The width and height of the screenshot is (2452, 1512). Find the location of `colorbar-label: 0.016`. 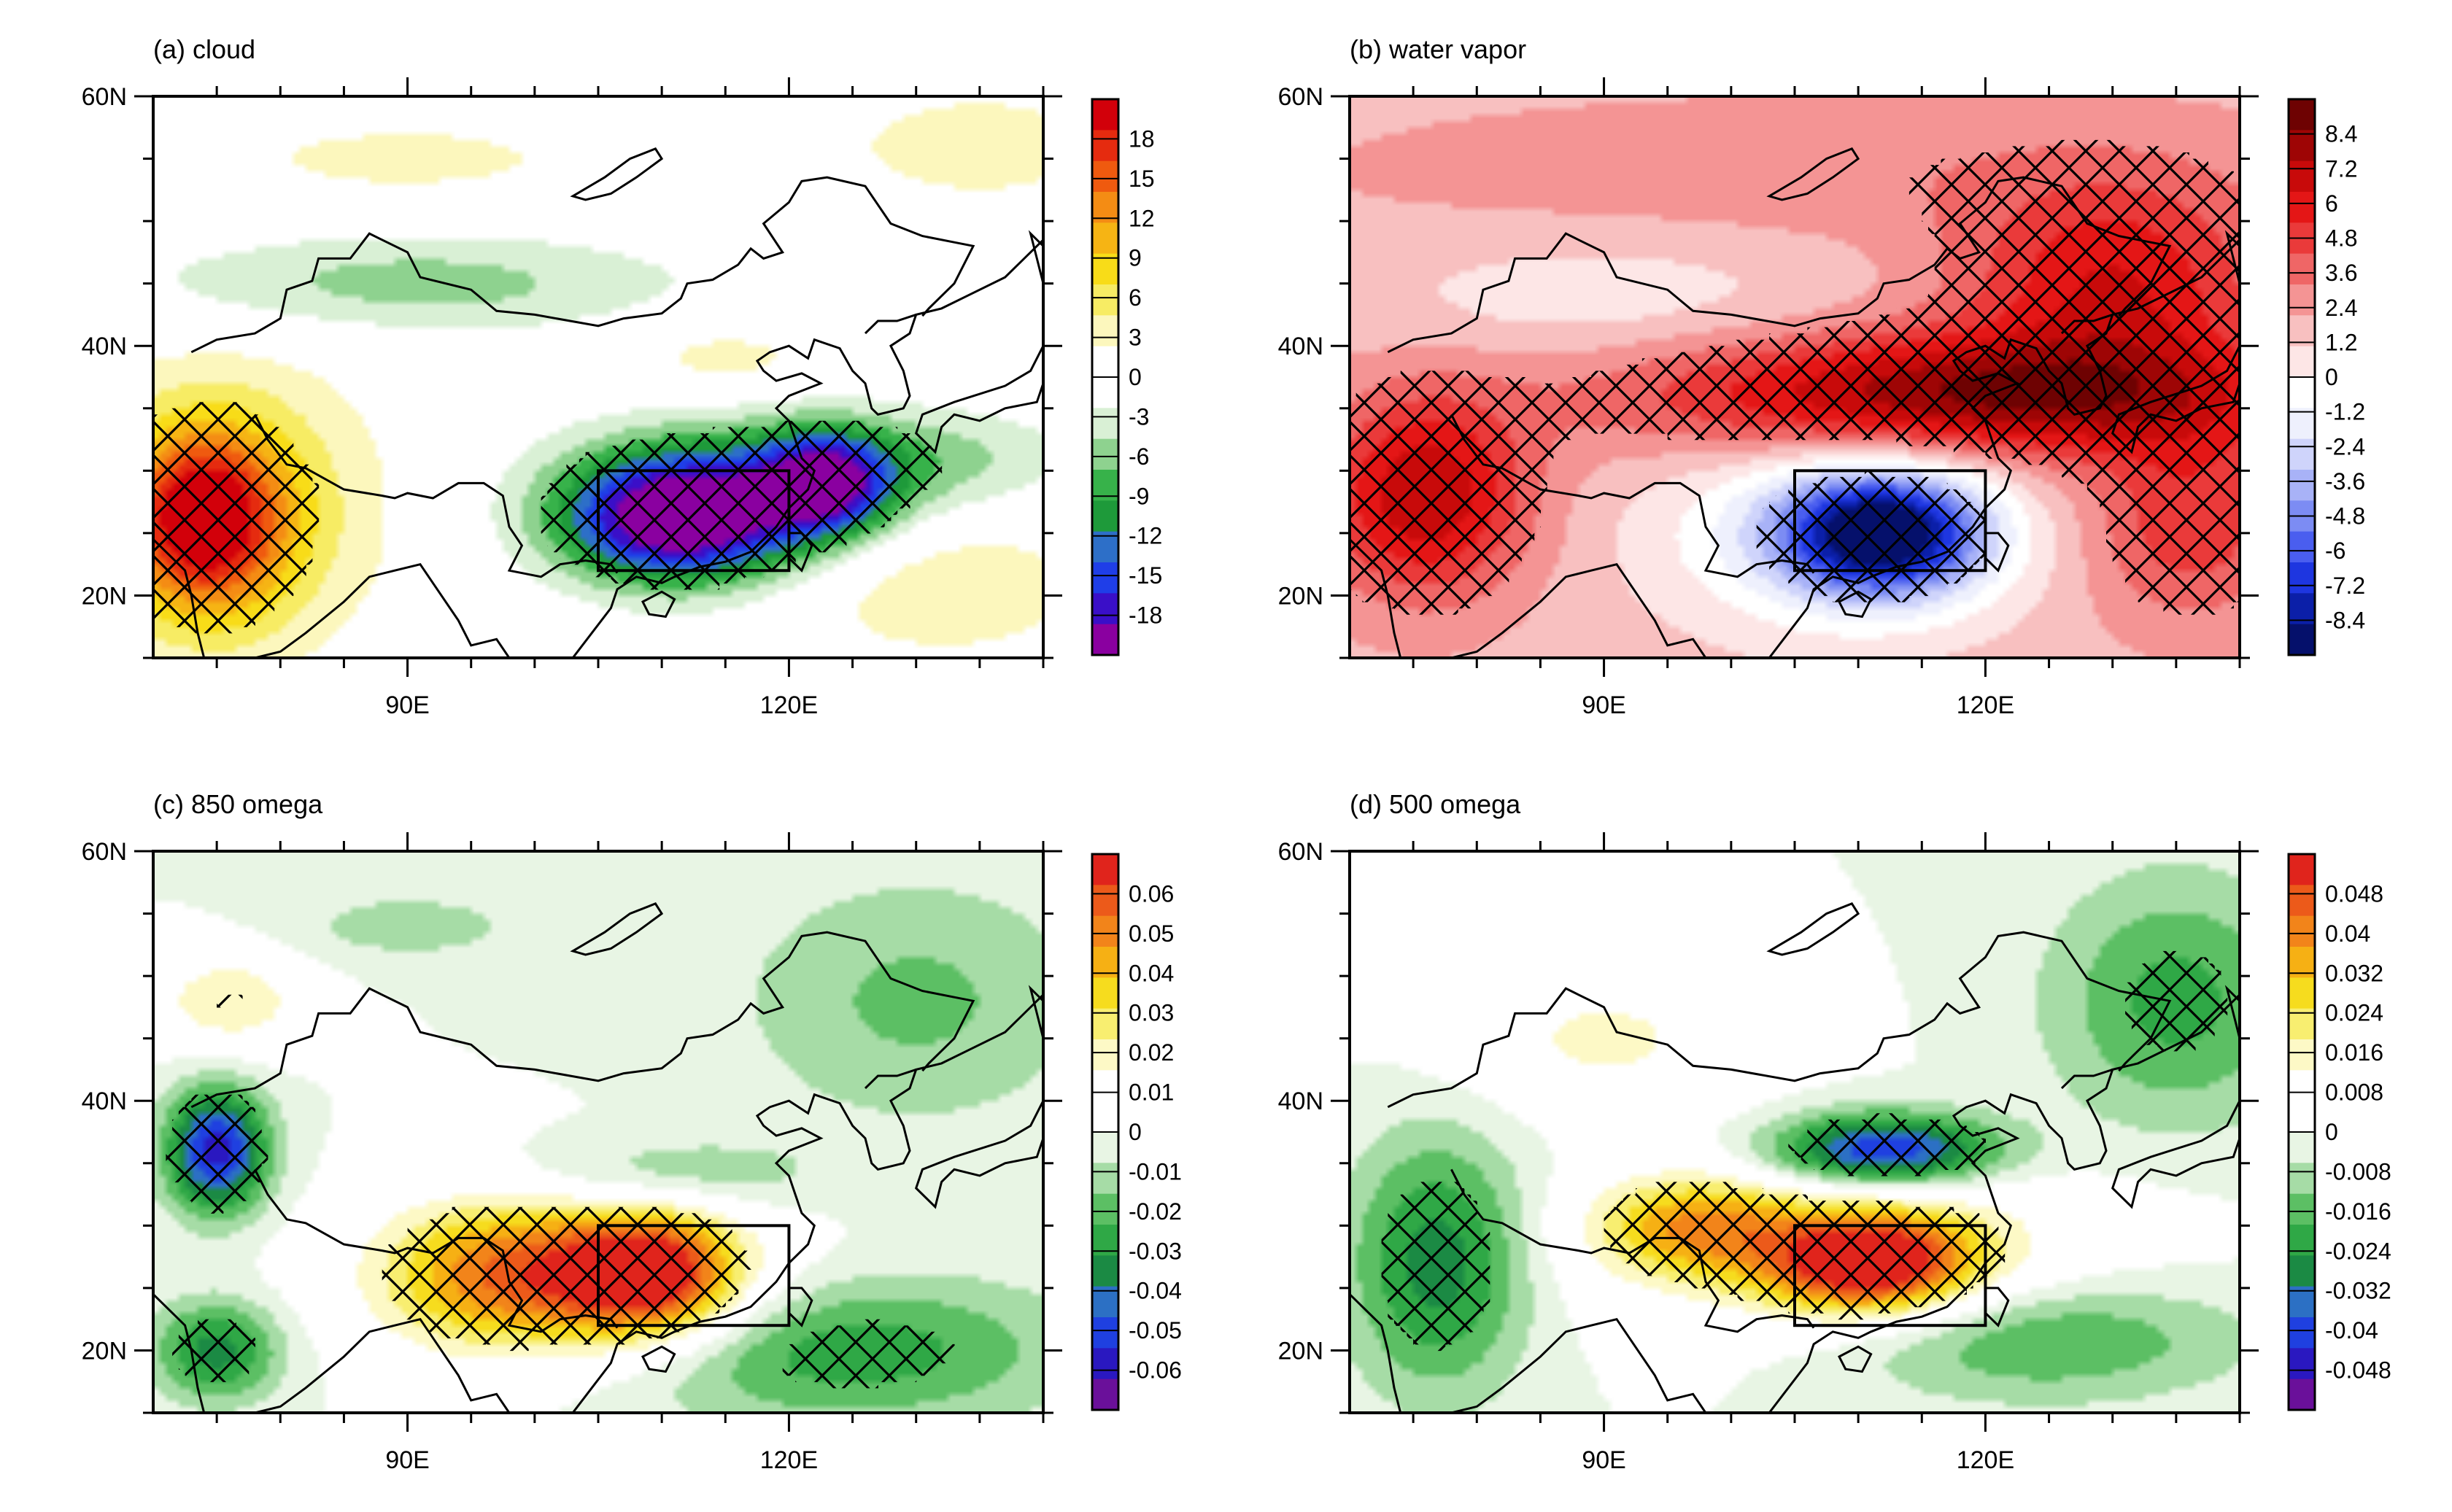

colorbar-label: 0.016 is located at coordinates (2354, 1052).